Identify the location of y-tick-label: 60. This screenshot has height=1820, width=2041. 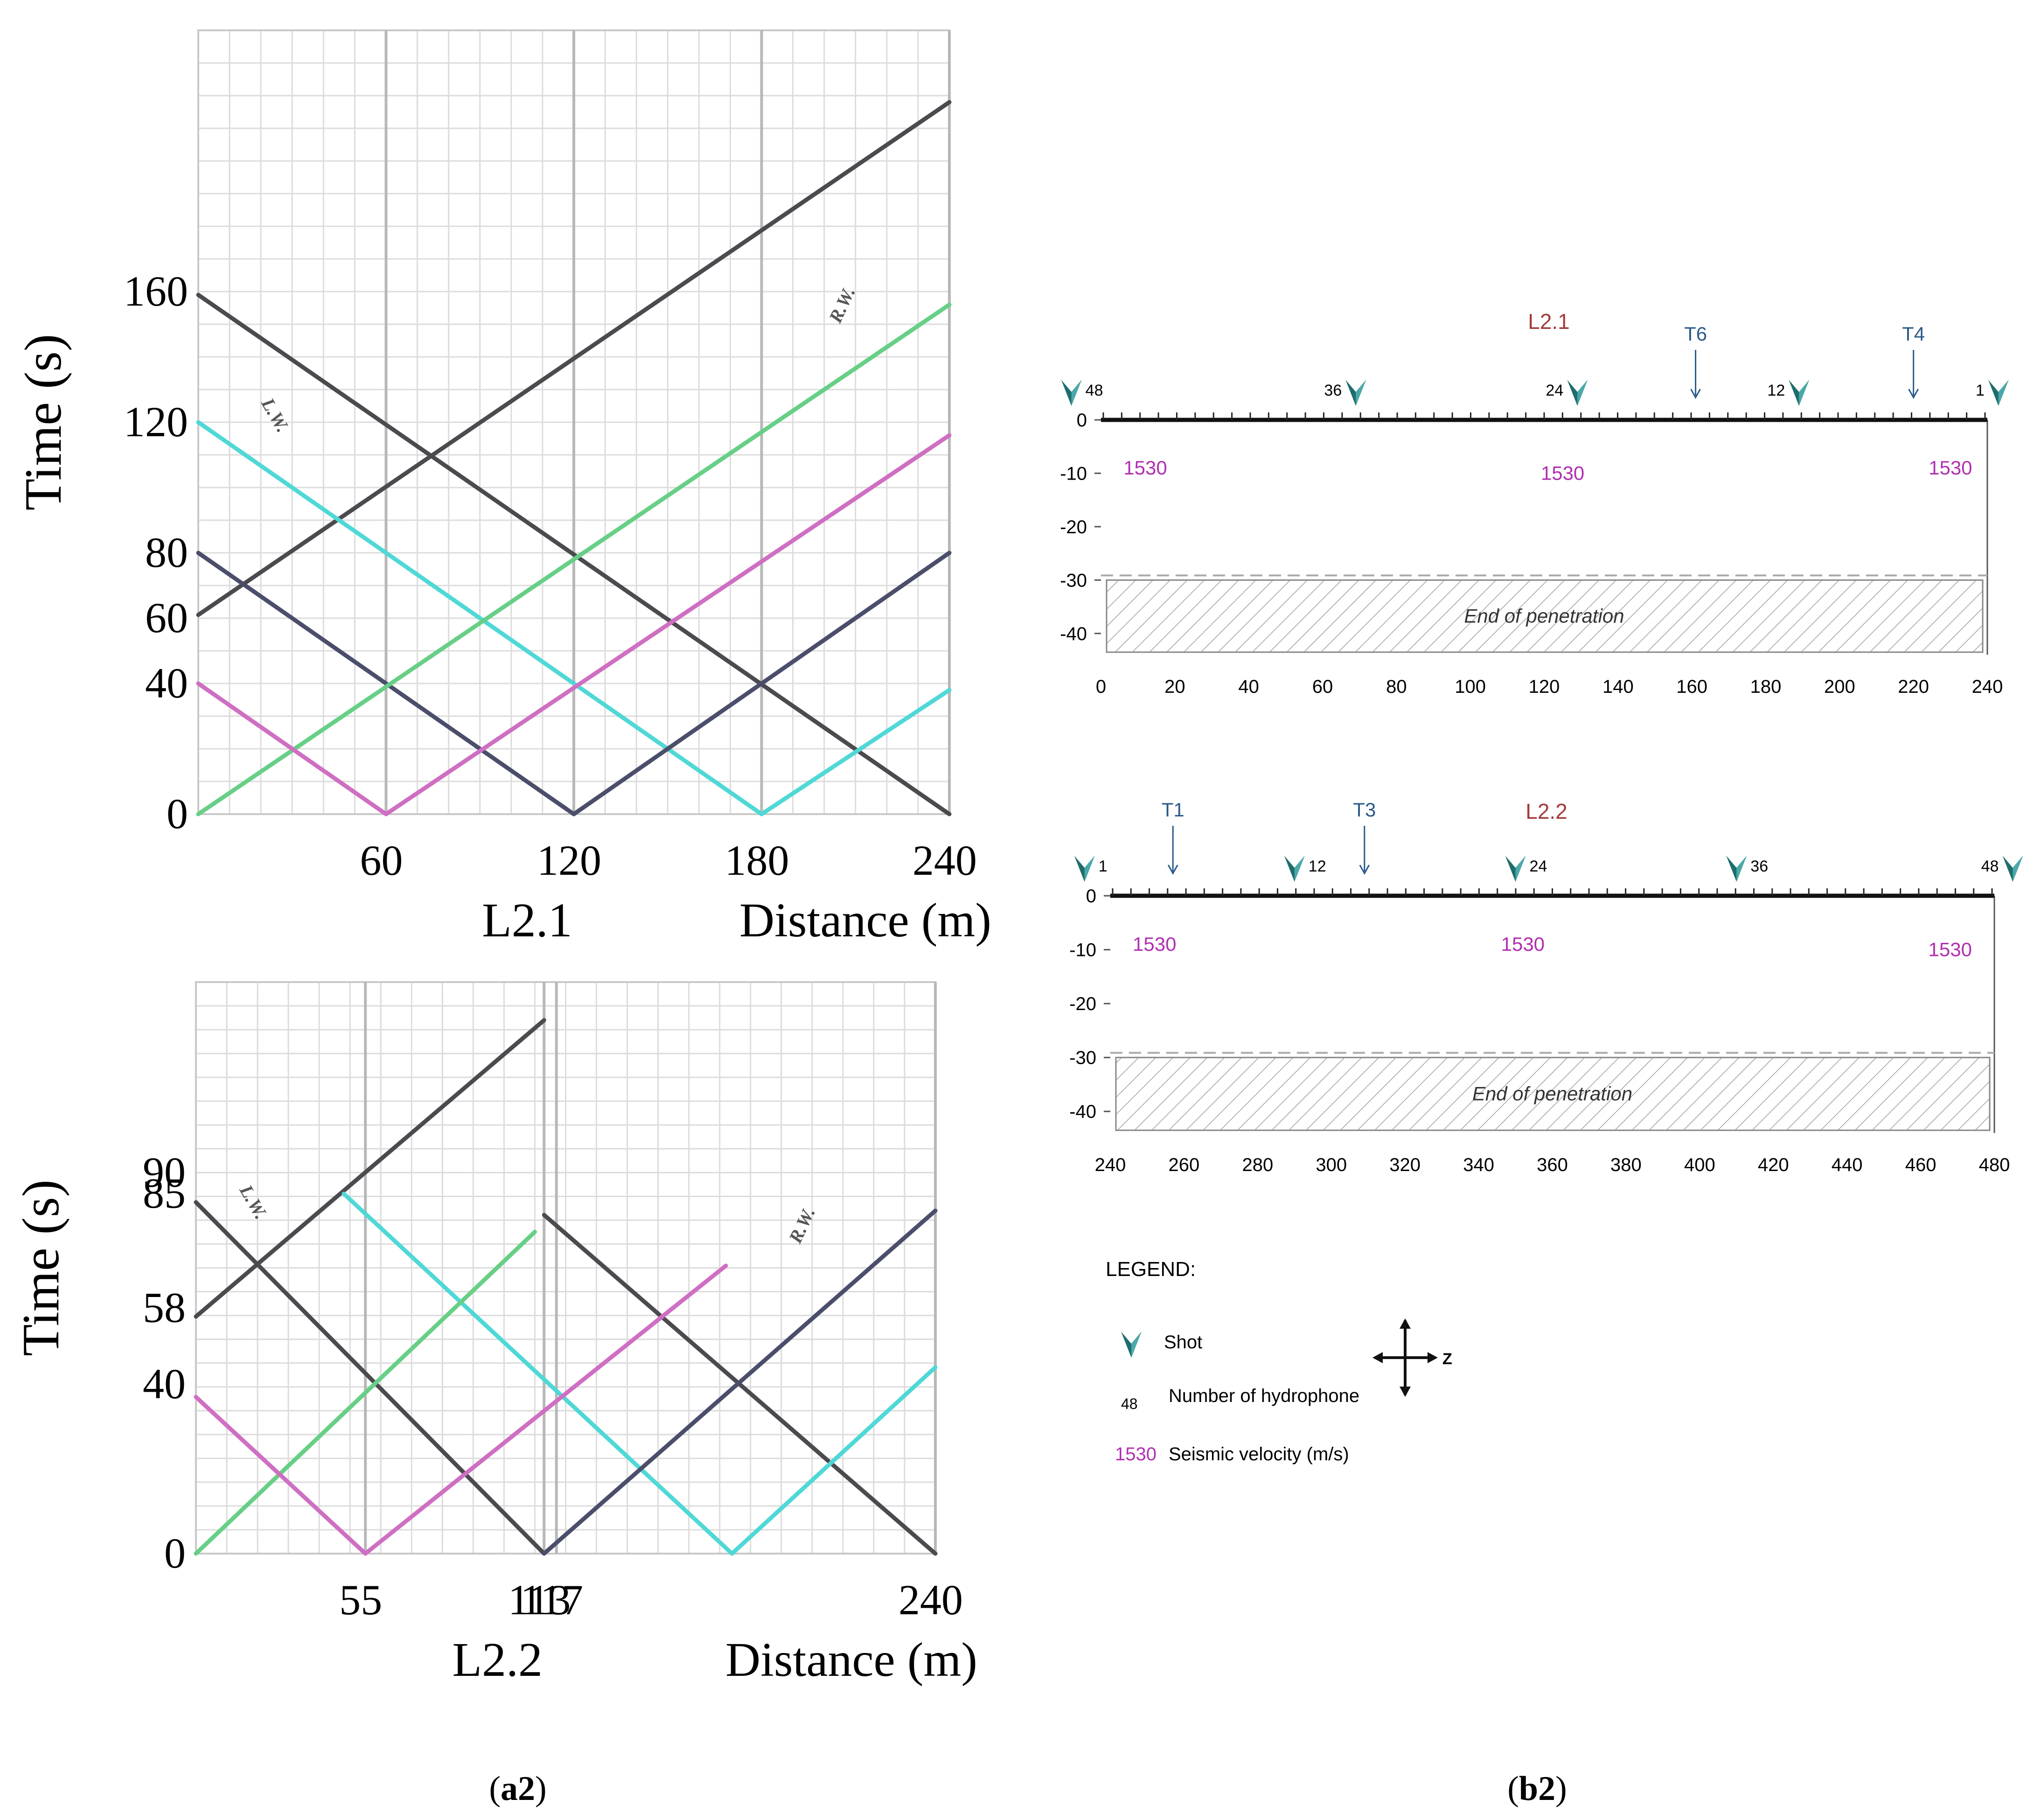
(166, 618).